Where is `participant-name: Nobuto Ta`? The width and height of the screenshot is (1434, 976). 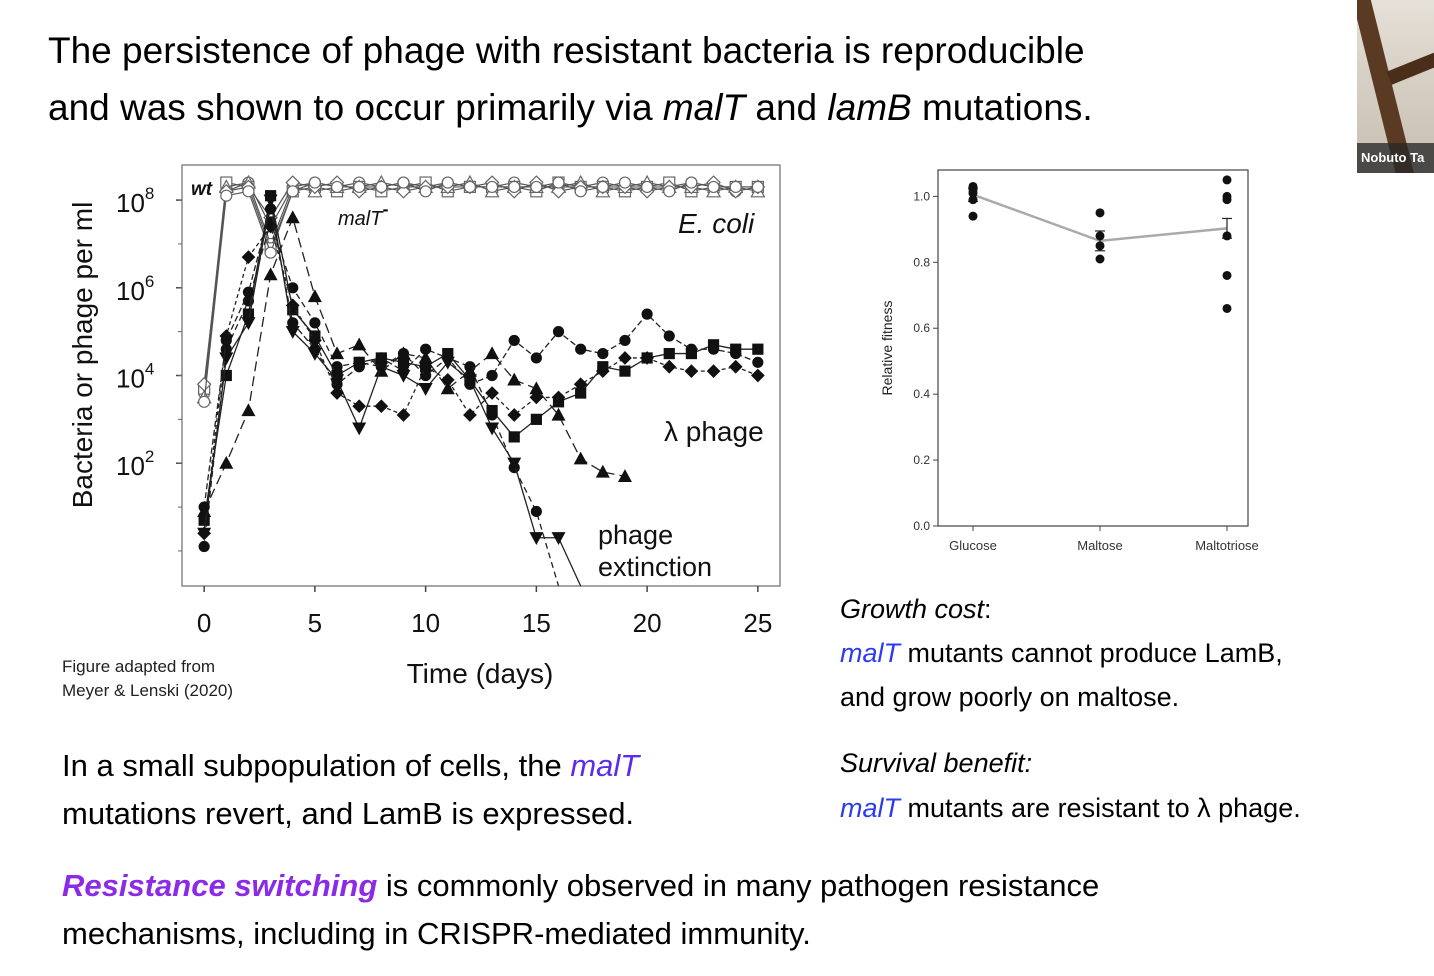 participant-name: Nobuto Ta is located at coordinates (1395, 158).